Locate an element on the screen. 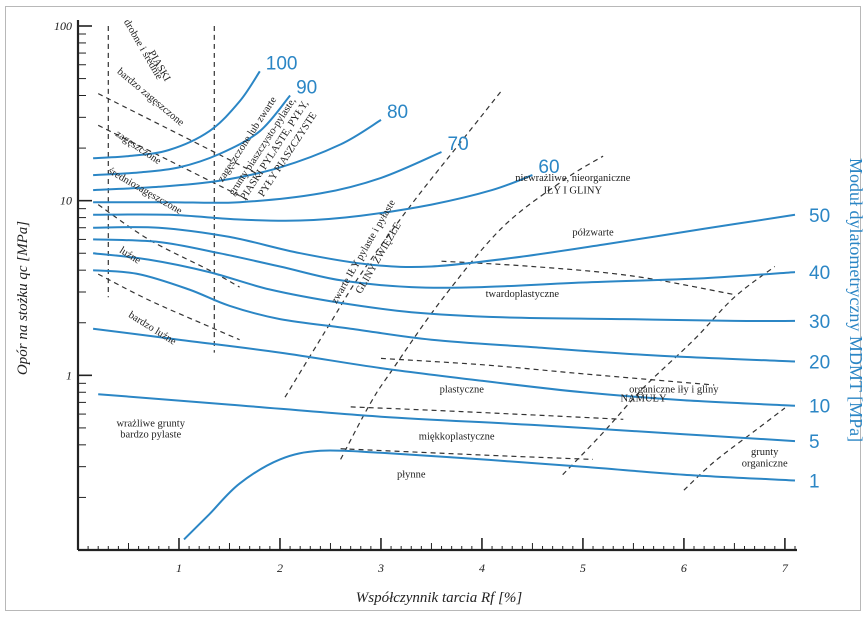 This screenshot has height=617, width=868. modulus-curve-label: 90 is located at coordinates (306, 88).